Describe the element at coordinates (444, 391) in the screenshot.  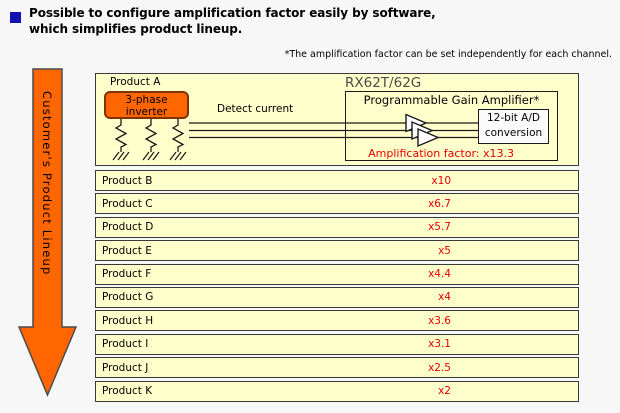
I see `amplification-factor-value: x2` at that location.